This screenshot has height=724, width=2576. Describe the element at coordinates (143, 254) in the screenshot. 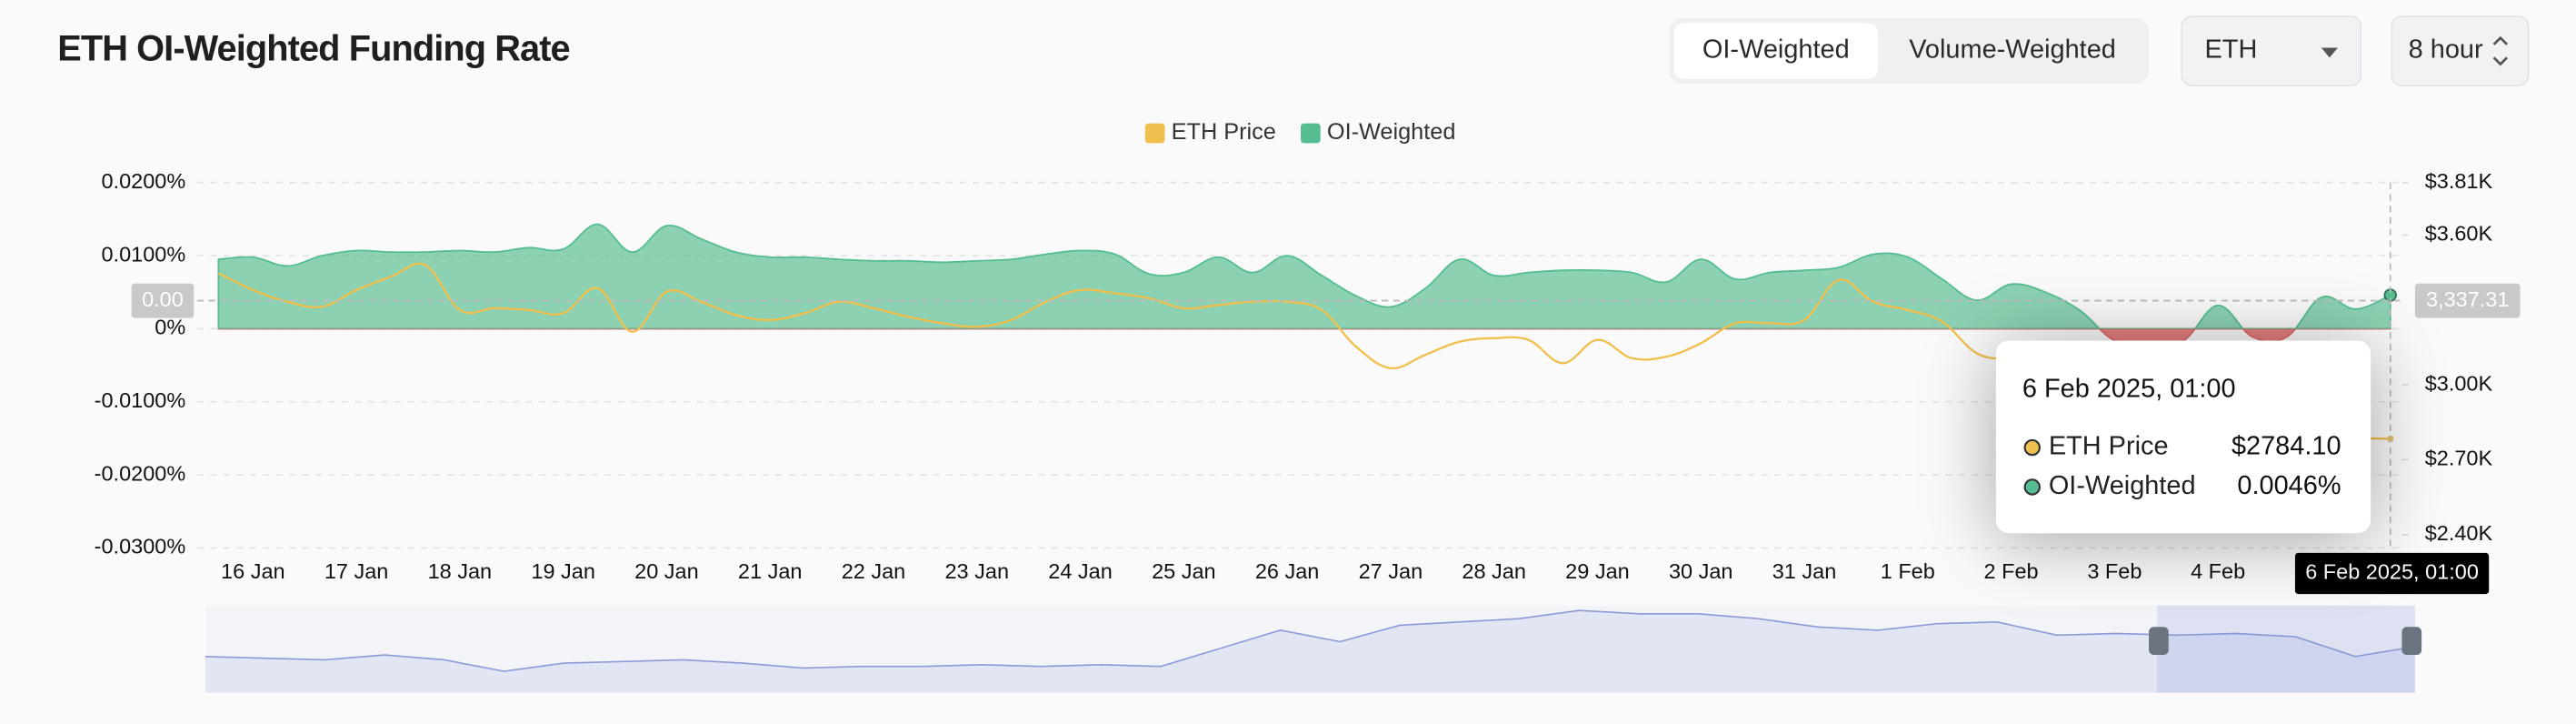

I see `y-tick-label: 0.0100%` at that location.